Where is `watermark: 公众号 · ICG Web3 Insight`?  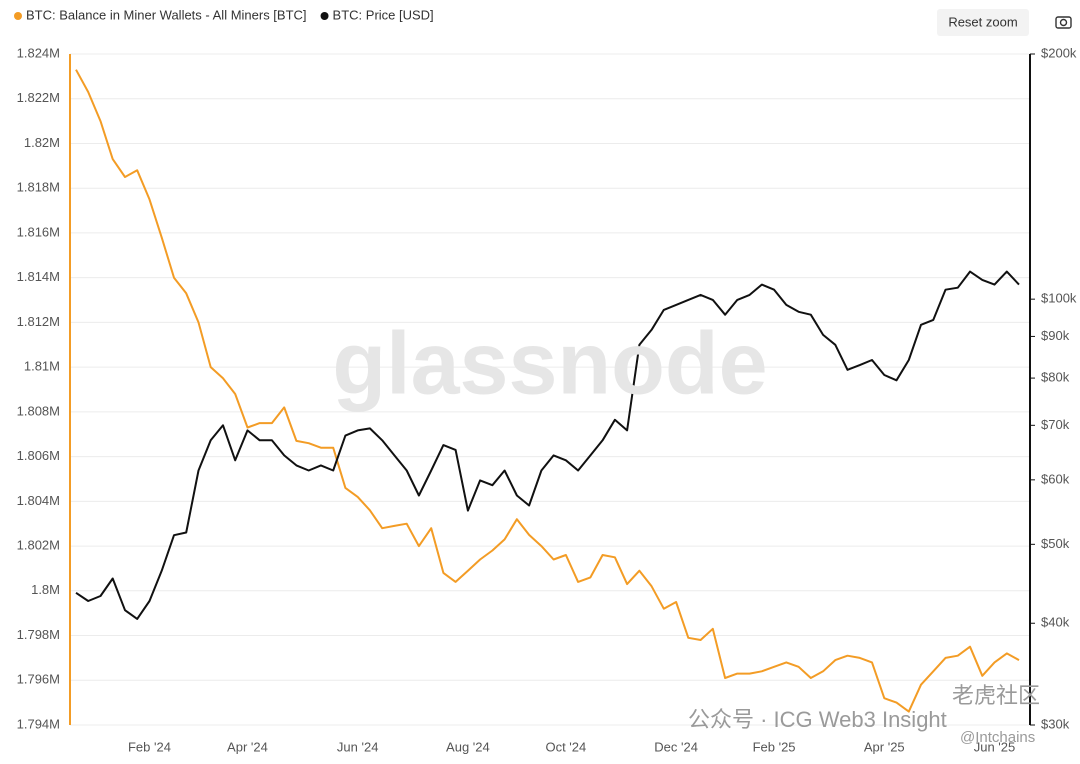 watermark: 公众号 · ICG Web3 Insight is located at coordinates (817, 719).